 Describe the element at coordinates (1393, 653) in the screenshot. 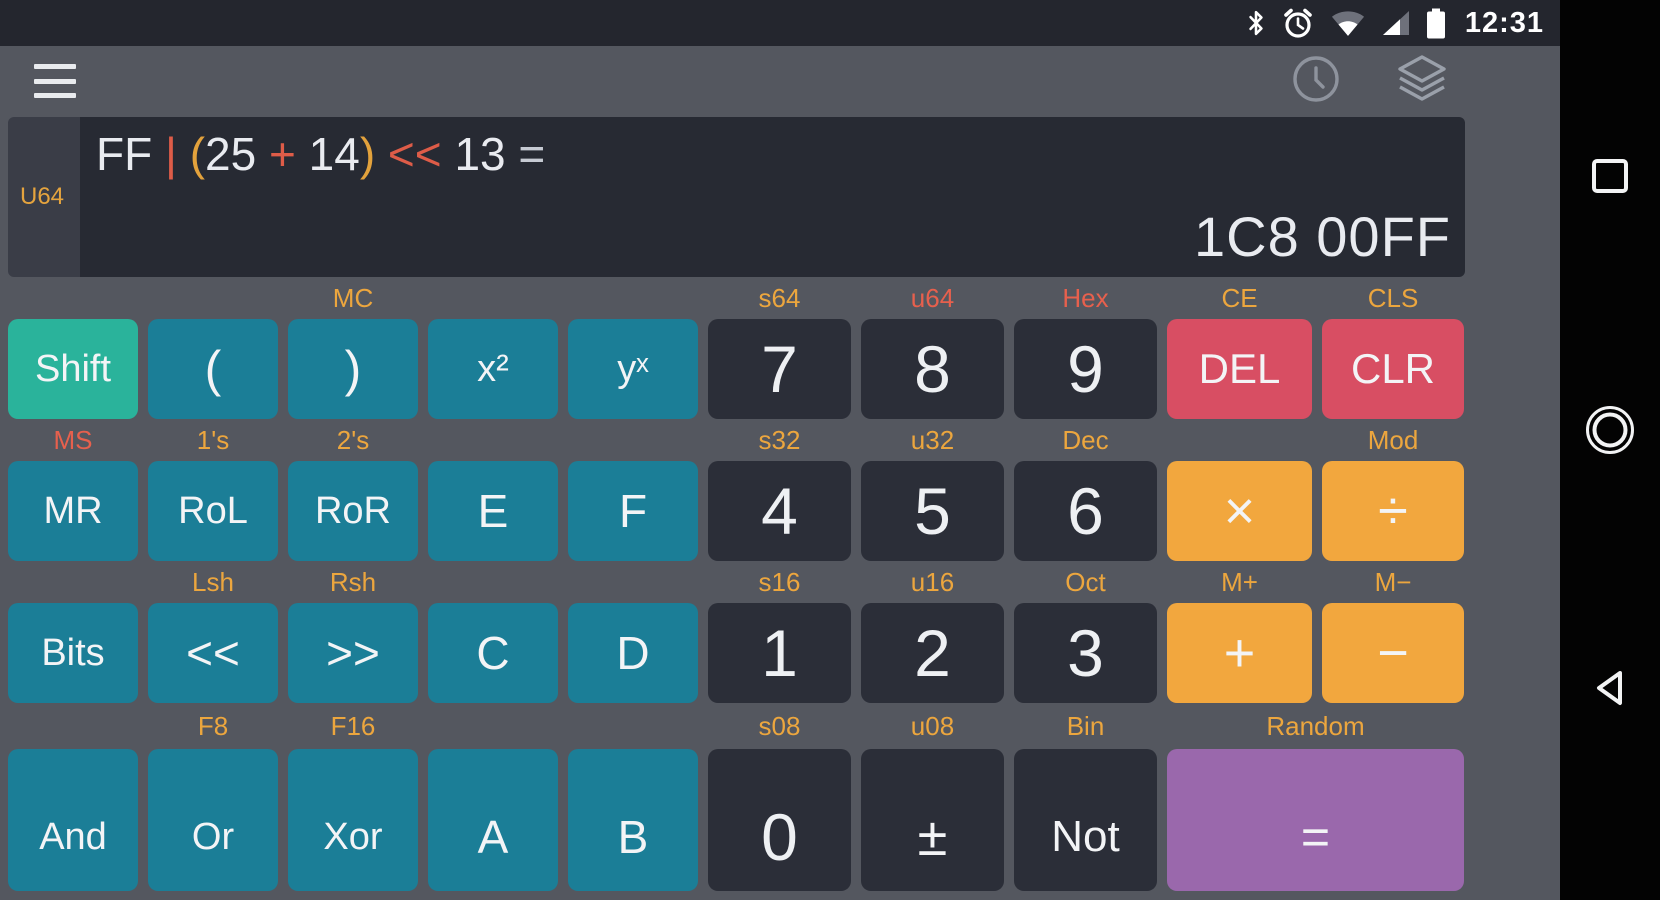

I see `key-subtract: −` at that location.